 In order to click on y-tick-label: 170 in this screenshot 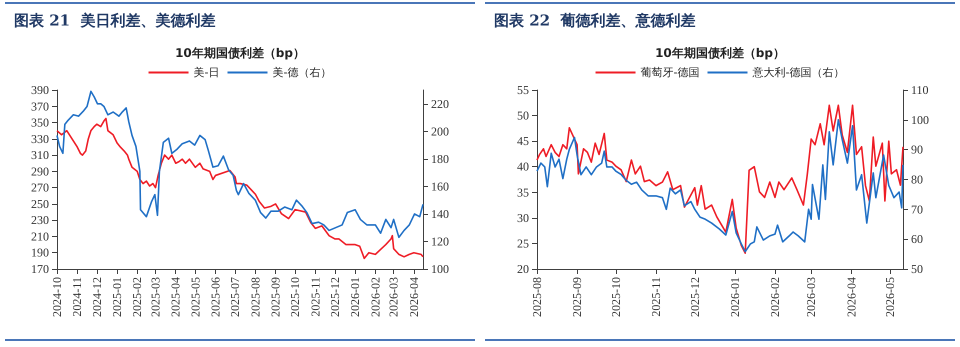, I will do `click(40, 269)`.